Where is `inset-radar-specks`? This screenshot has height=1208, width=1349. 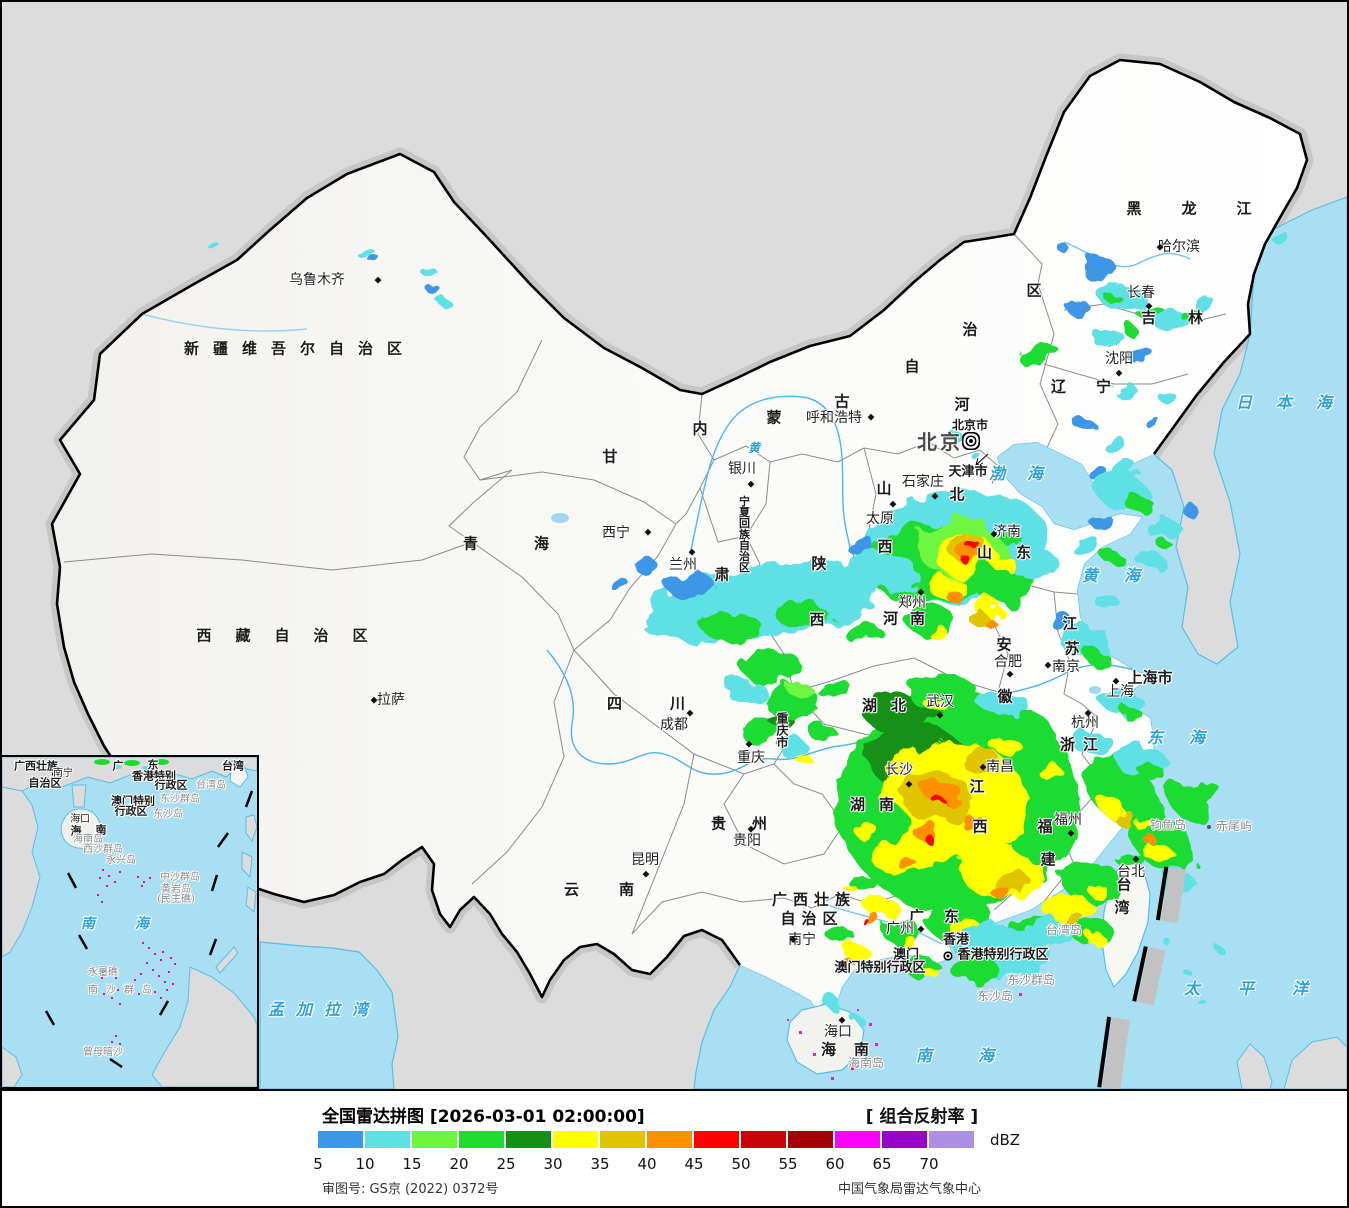 inset-radar-specks is located at coordinates (131, 764).